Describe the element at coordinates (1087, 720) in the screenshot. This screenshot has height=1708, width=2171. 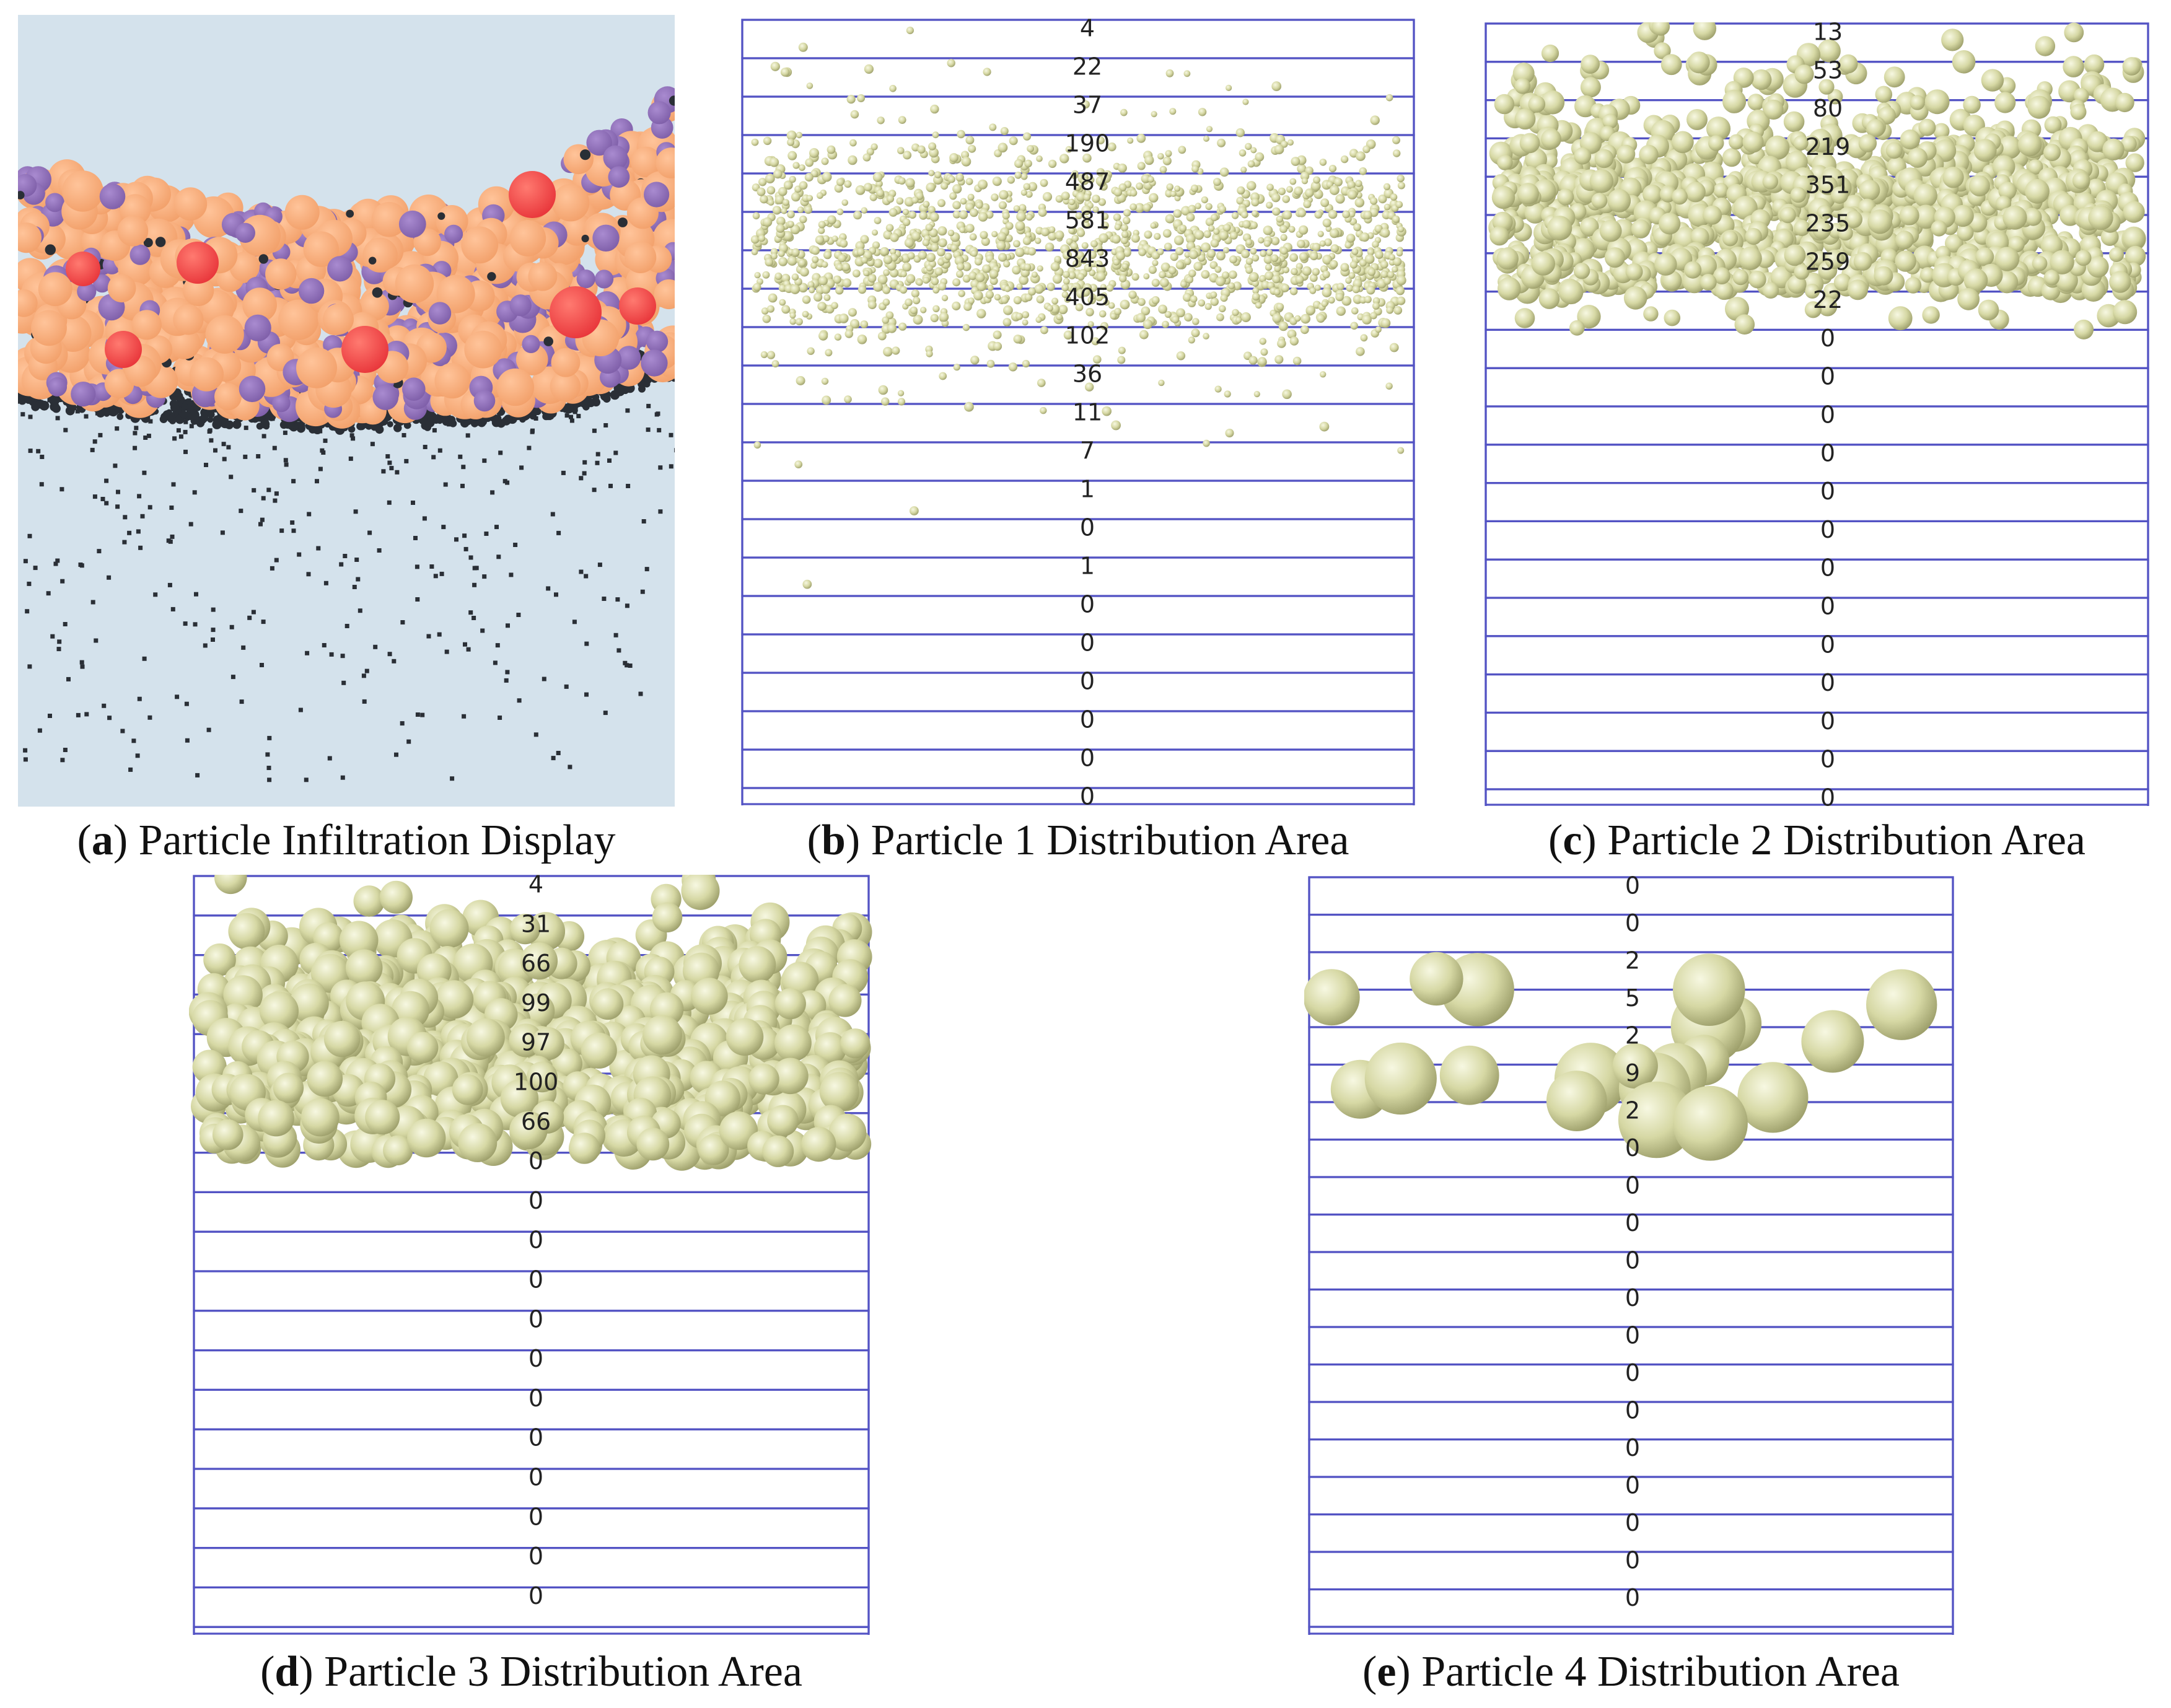
I see `row-count: 0` at that location.